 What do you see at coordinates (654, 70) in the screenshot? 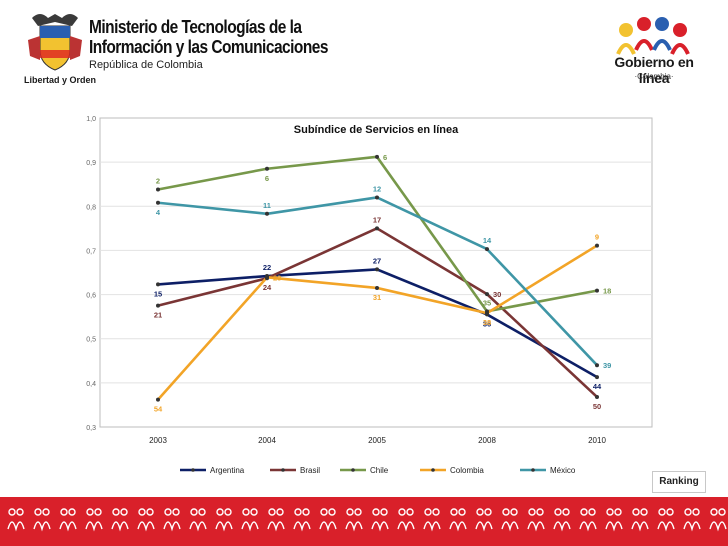
I see `gov-brand-text: Gobierno en línea` at bounding box center [654, 70].